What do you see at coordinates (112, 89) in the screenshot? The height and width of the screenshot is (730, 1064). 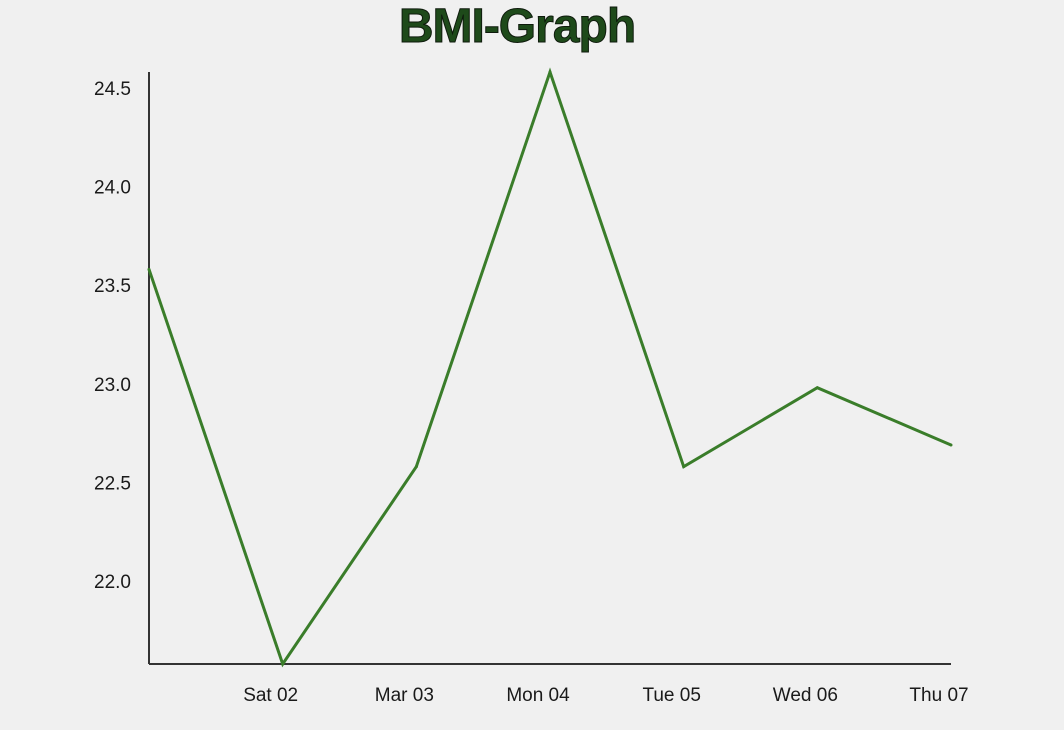 I see `y-tick-label: 24.5` at bounding box center [112, 89].